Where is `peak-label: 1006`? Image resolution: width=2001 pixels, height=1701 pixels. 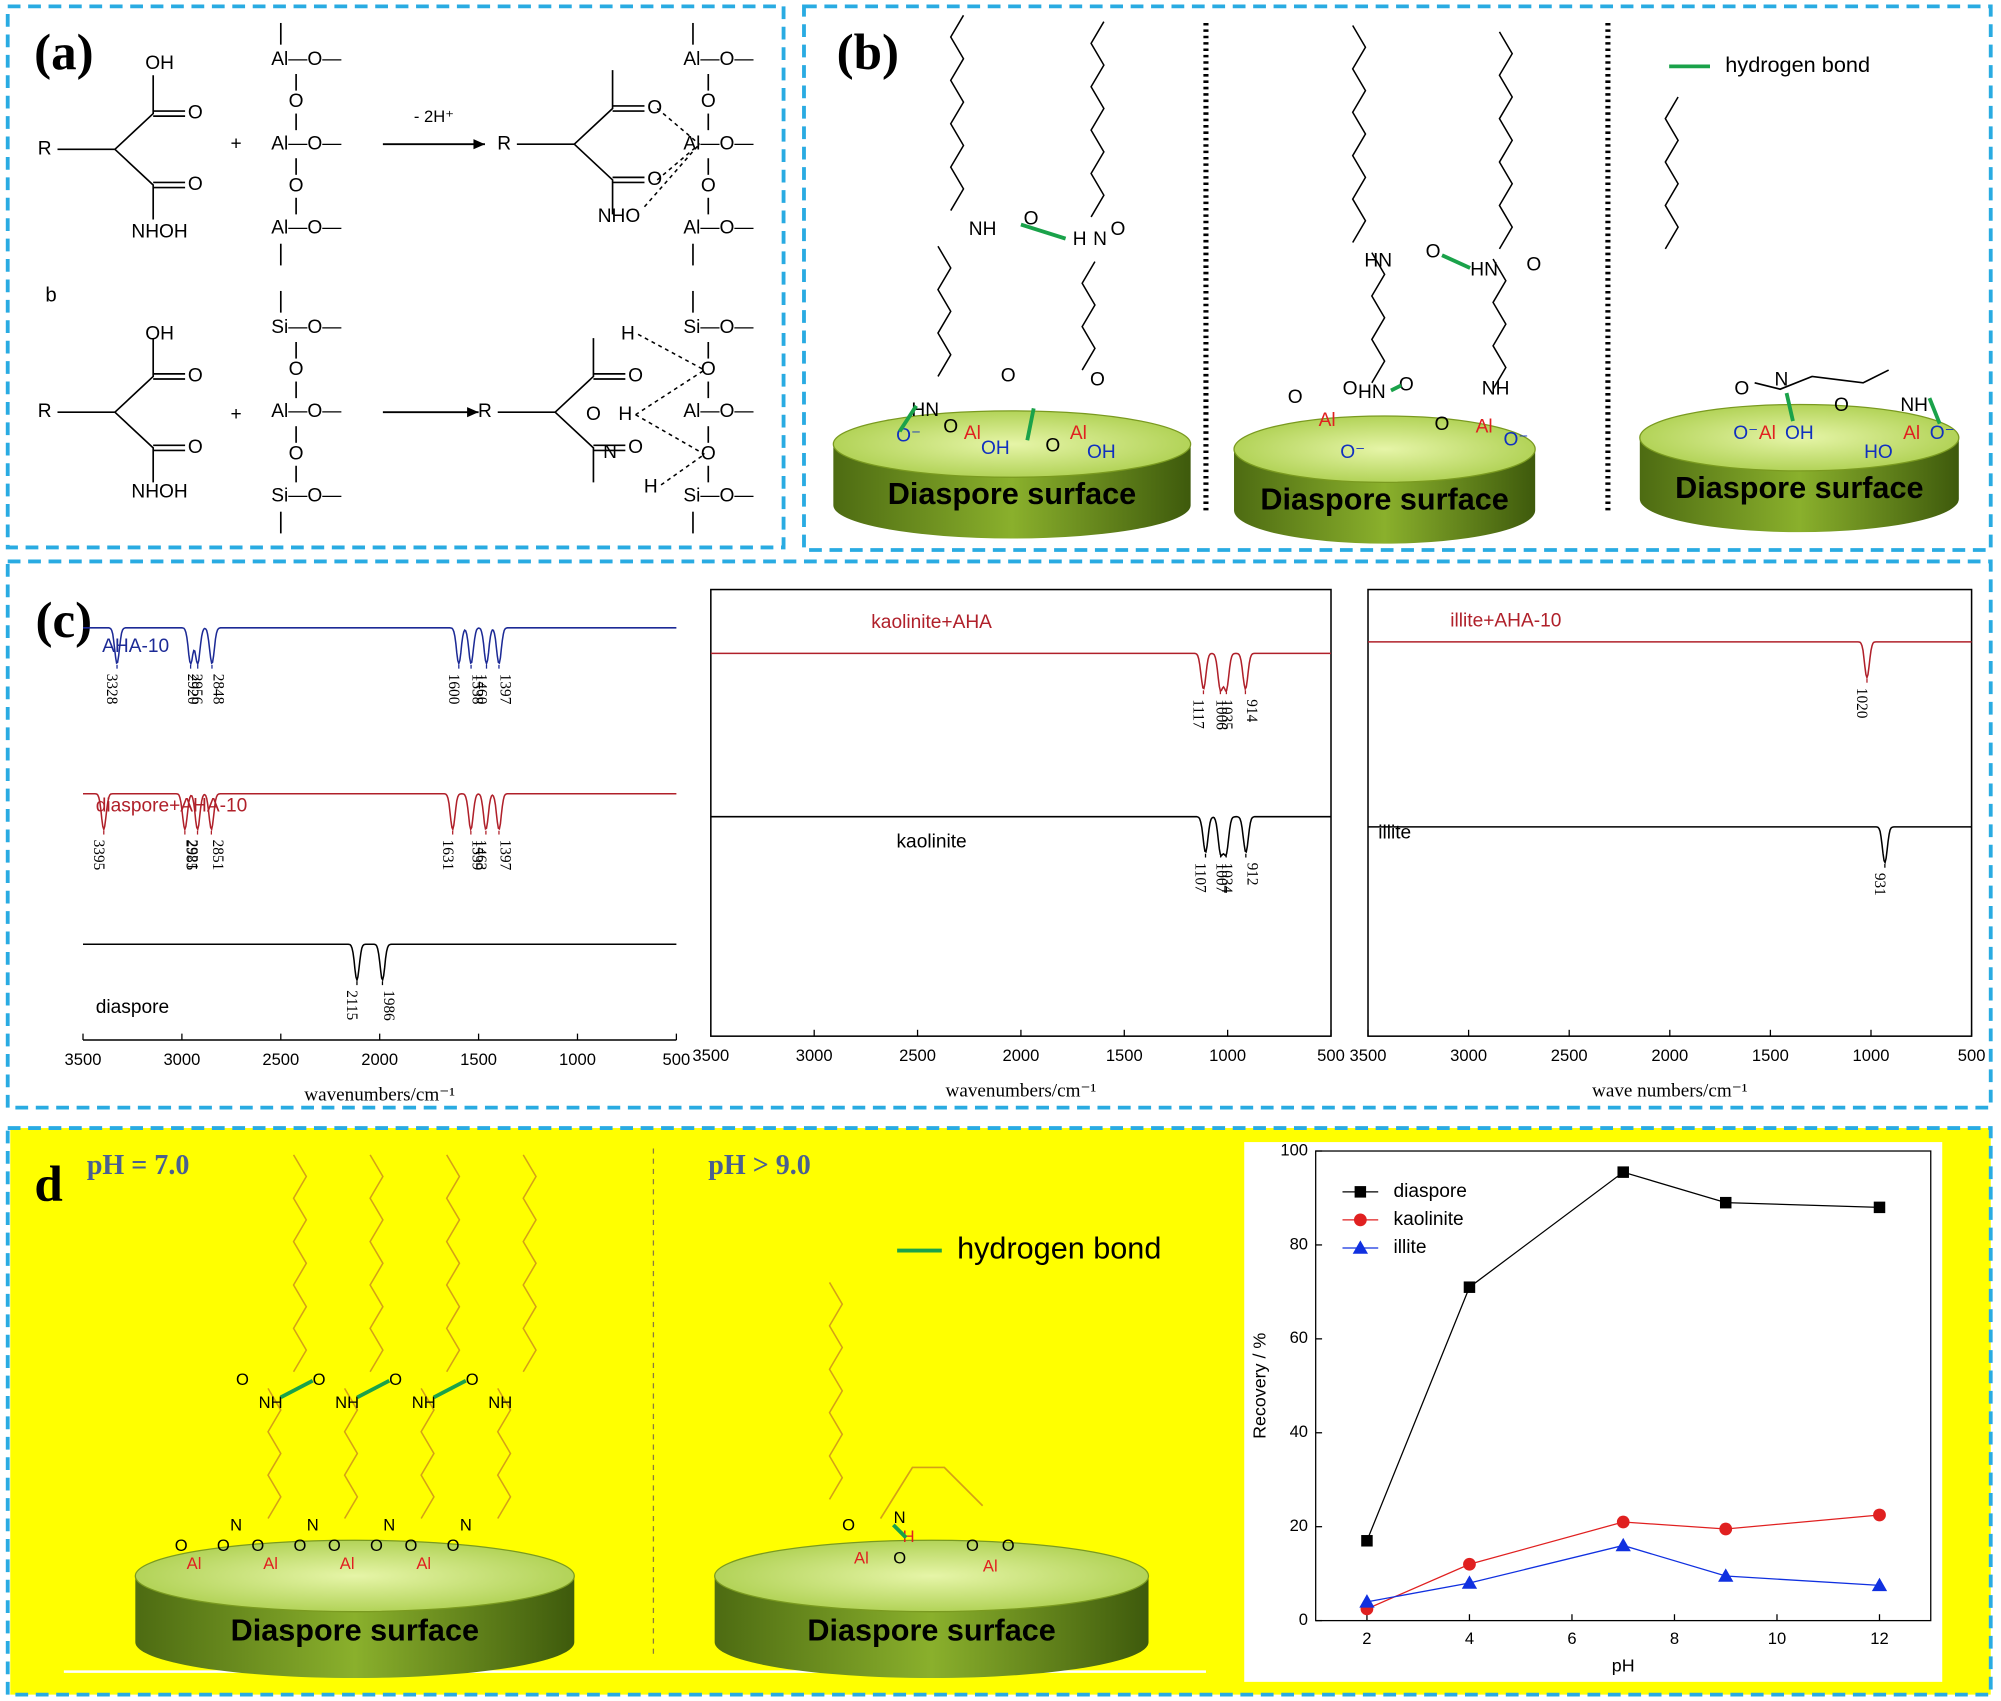 peak-label: 1006 is located at coordinates (1221, 714).